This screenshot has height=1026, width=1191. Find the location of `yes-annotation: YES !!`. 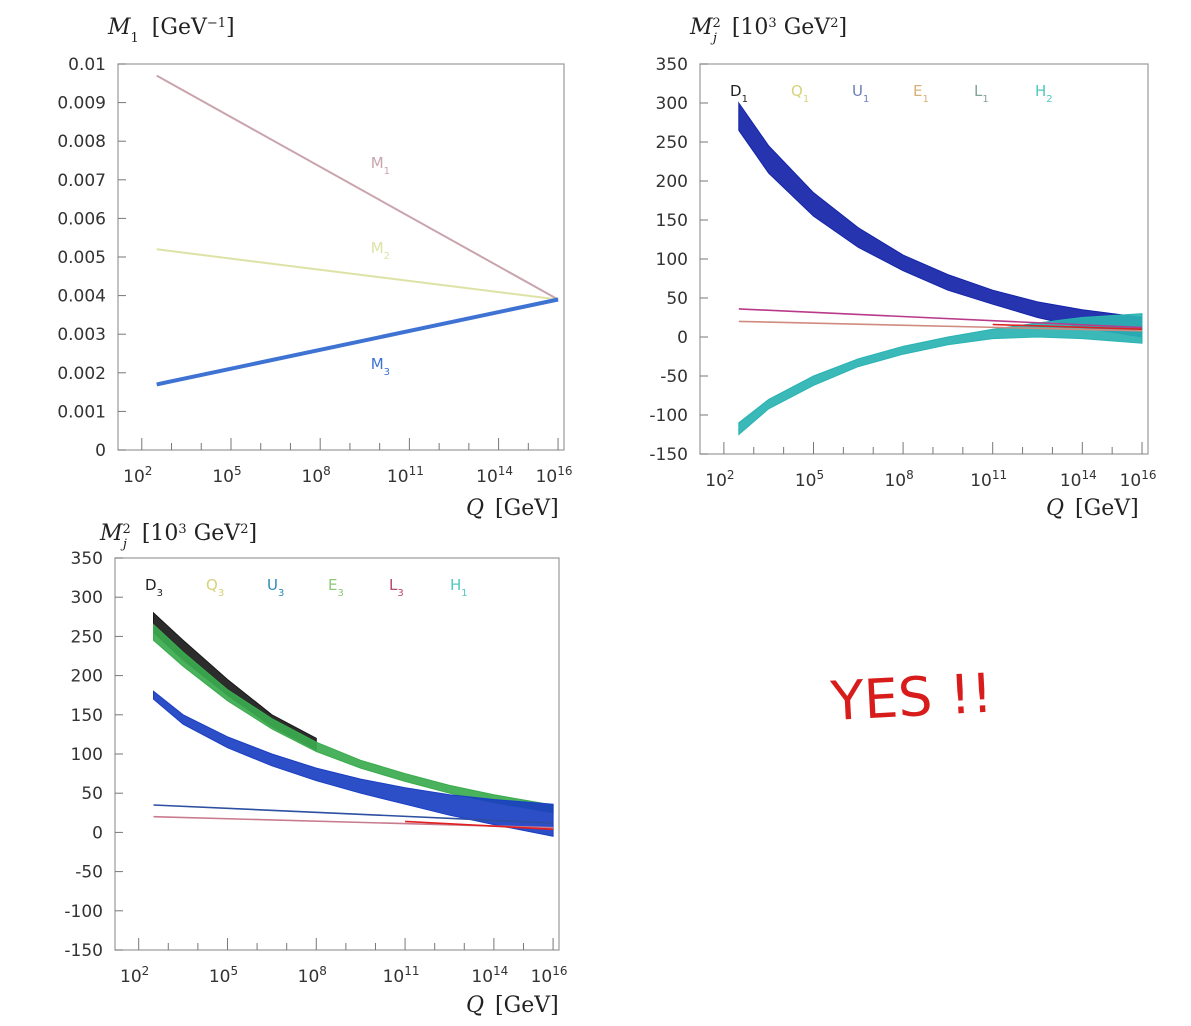

yes-annotation: YES !! is located at coordinates (911, 697).